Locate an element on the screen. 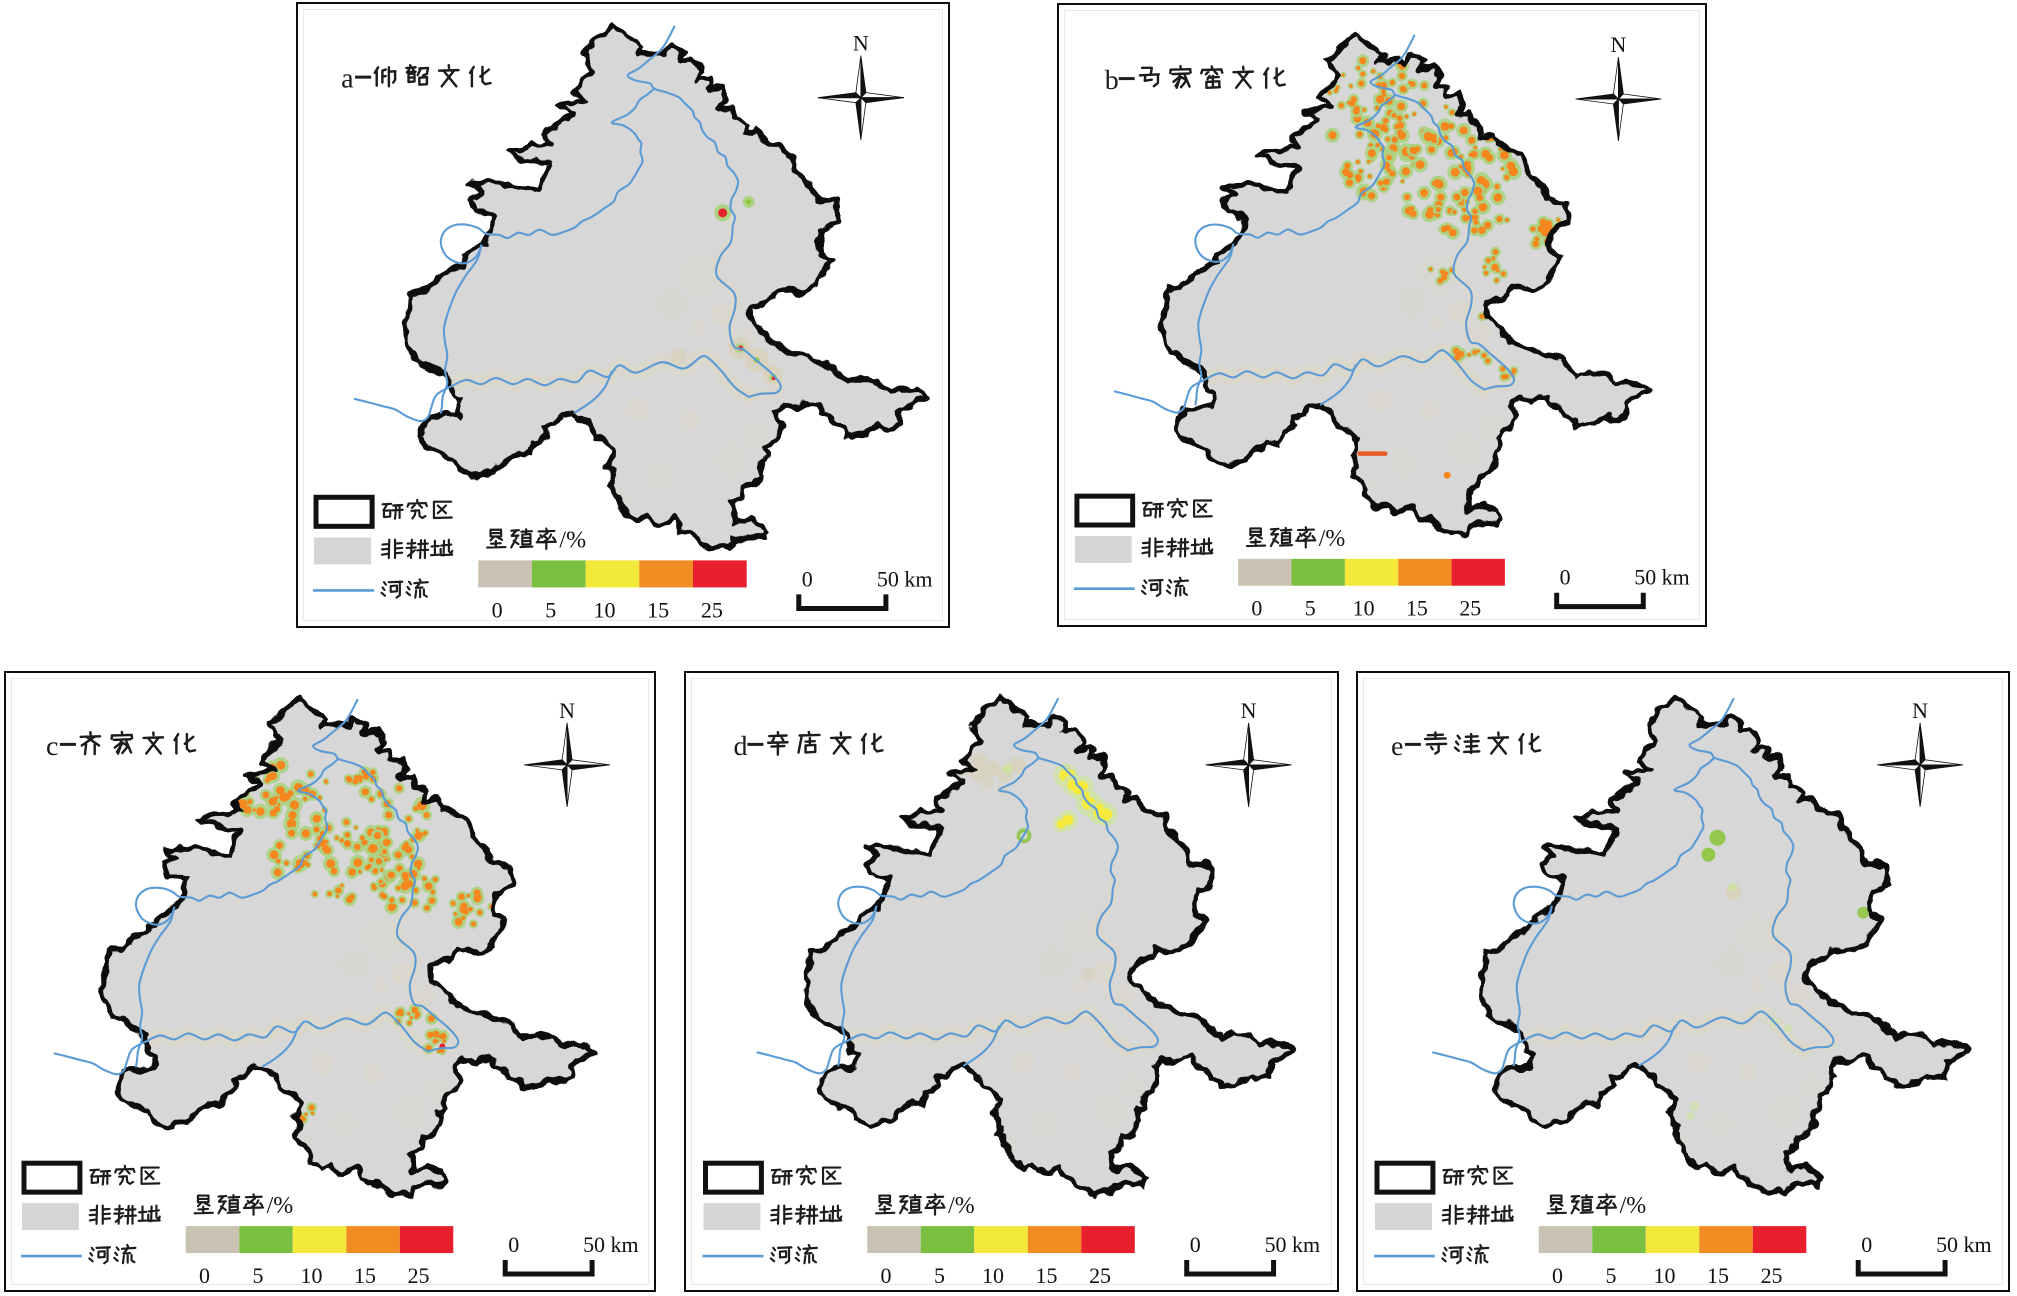 This screenshot has height=1296, width=2017. svg-text: b is located at coordinates (1112, 80).